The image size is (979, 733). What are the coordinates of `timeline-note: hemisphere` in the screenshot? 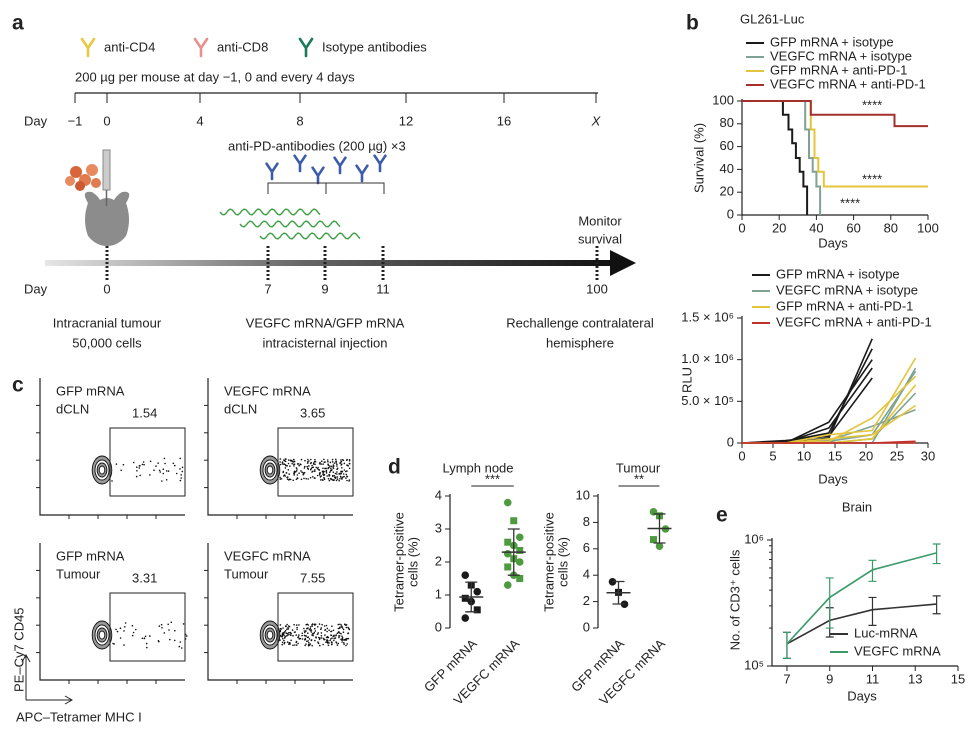 It's located at (580, 342).